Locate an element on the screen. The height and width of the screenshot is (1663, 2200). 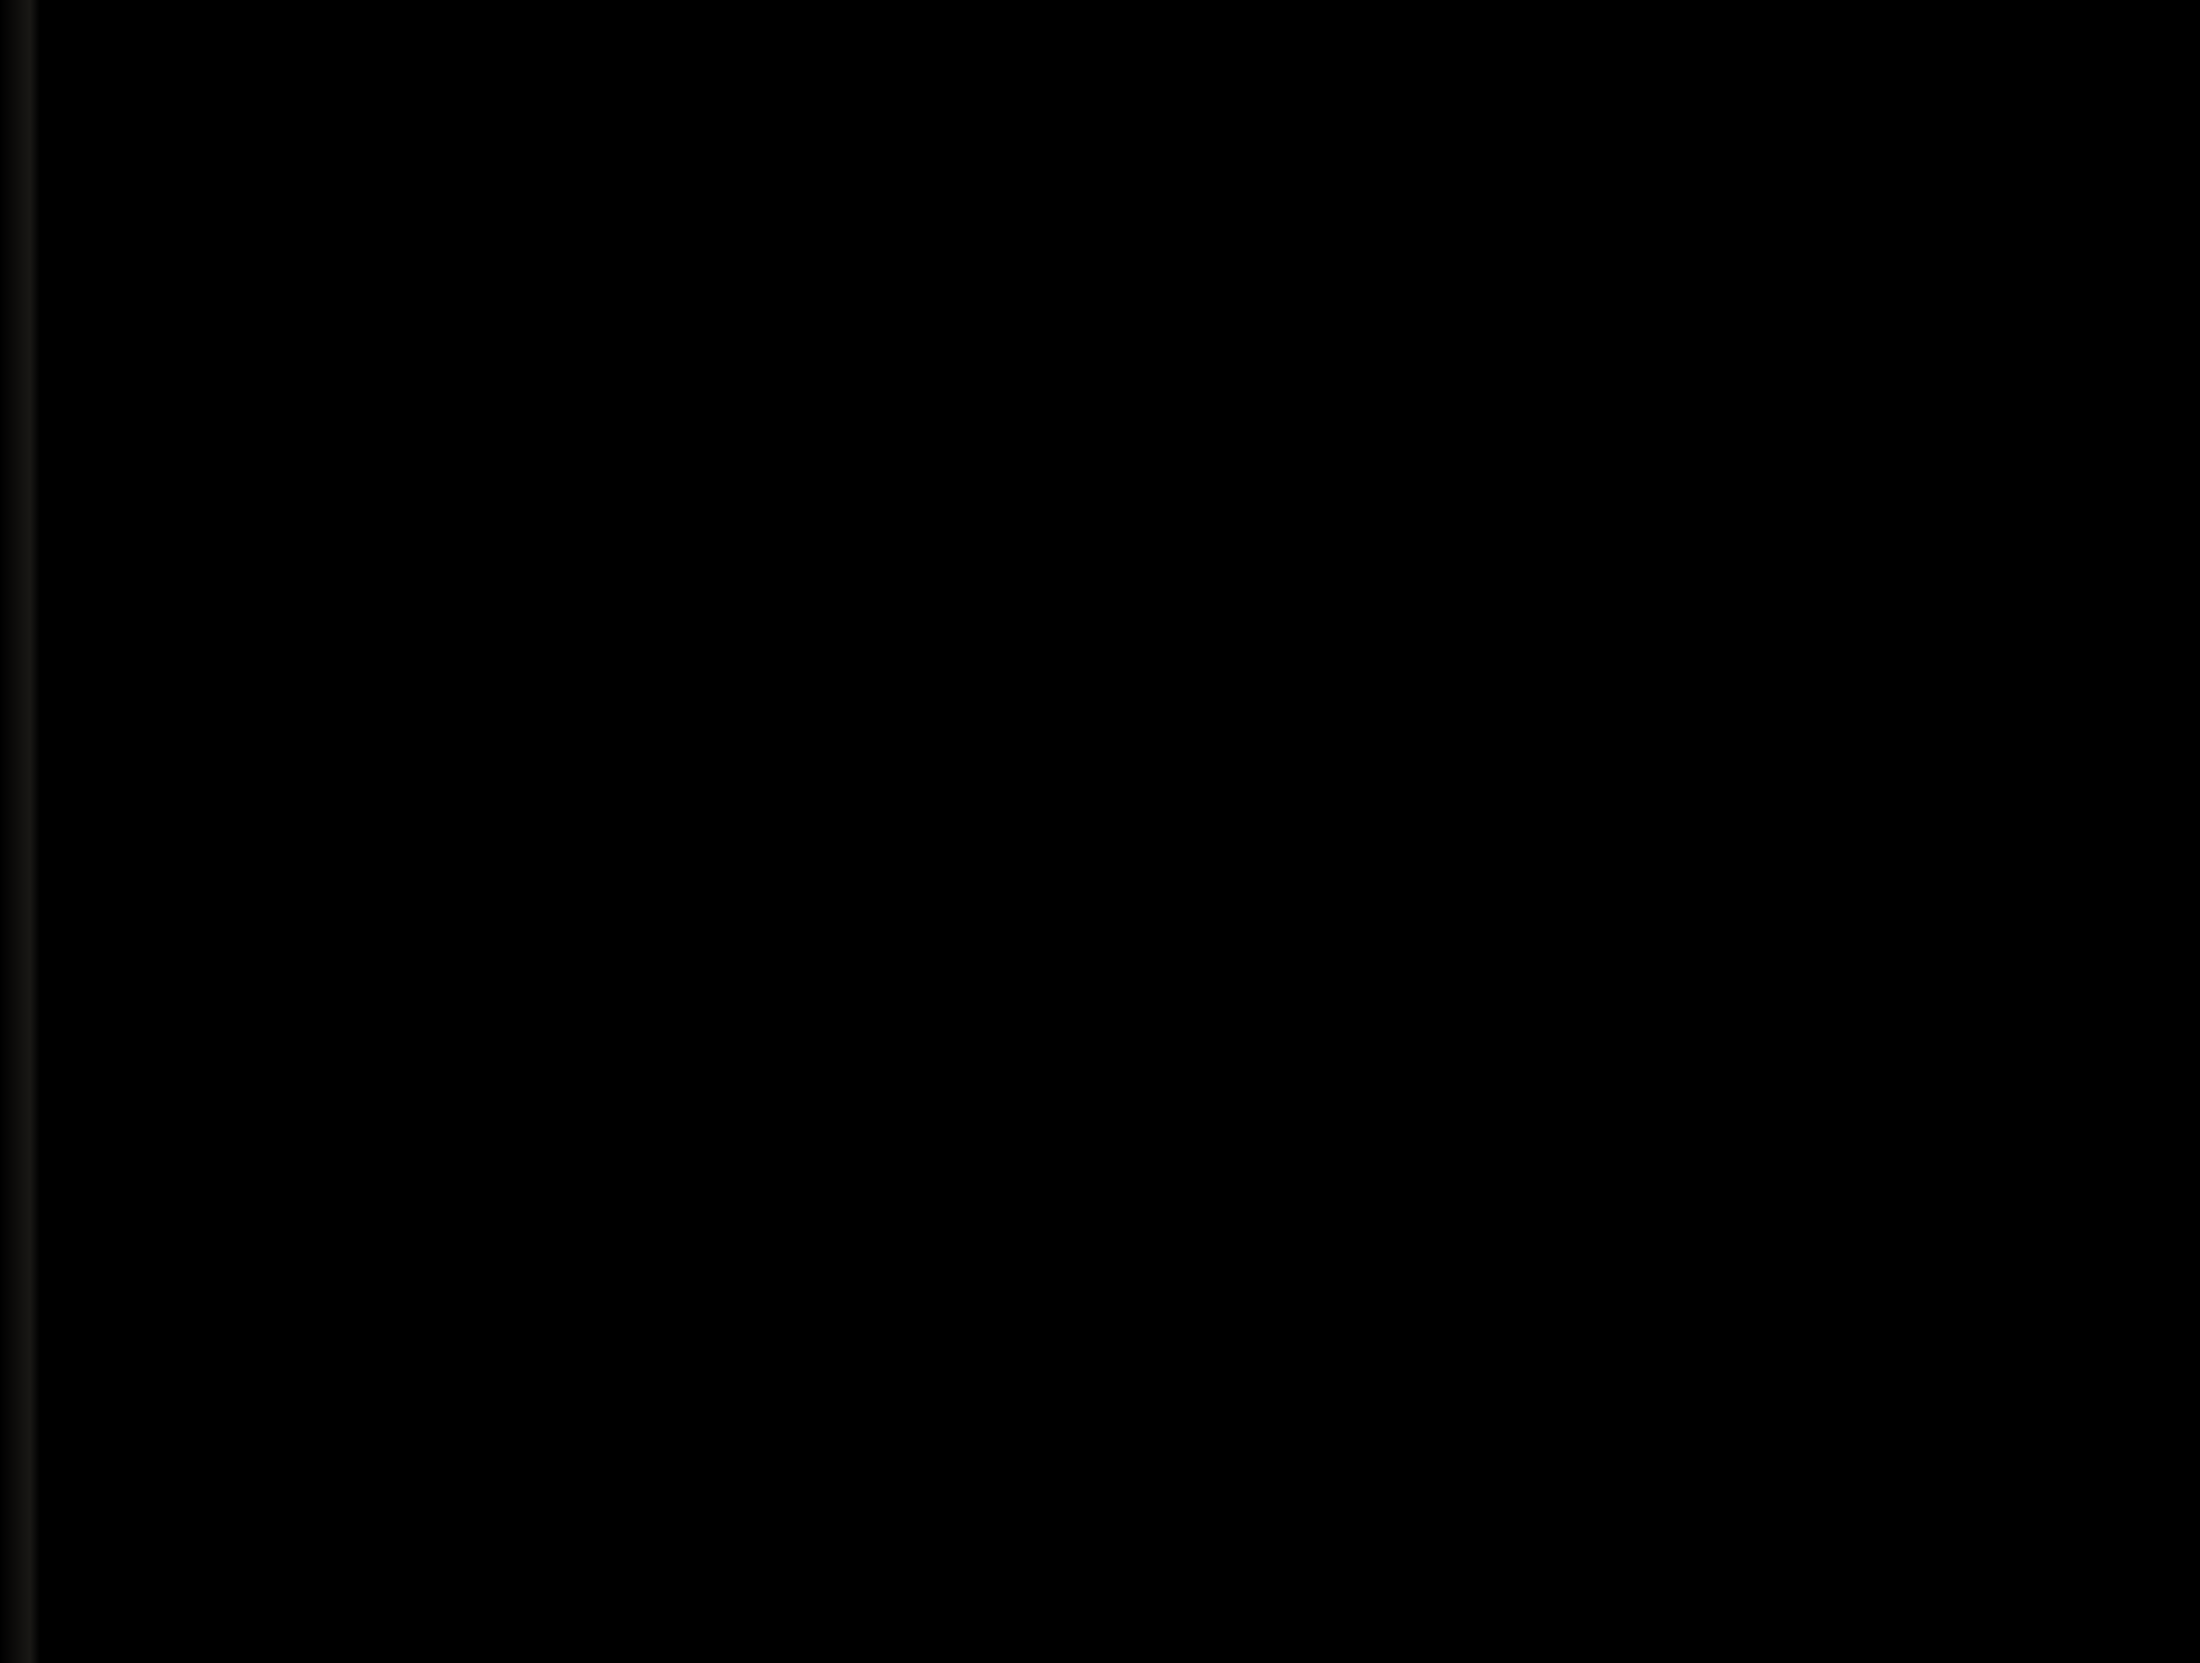
reading-abc-book: X is located at coordinates (723, 434).